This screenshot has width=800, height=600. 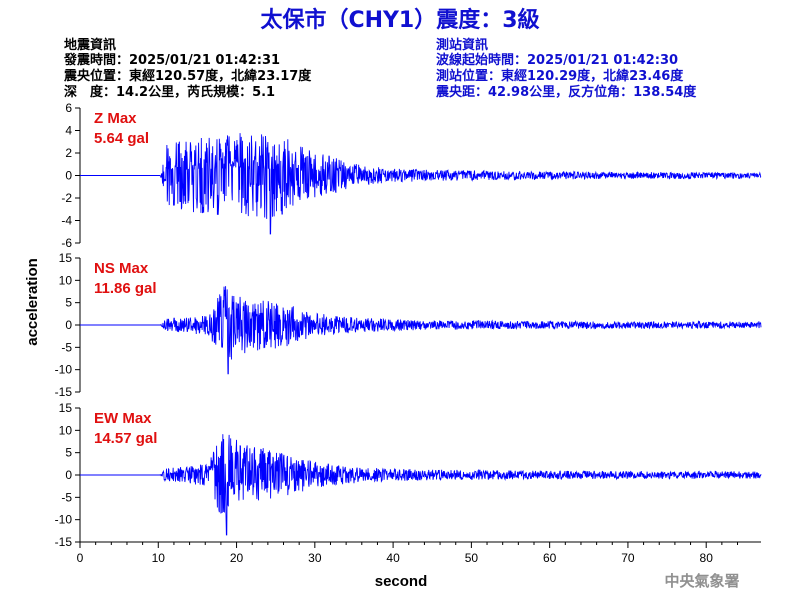 What do you see at coordinates (171, 60) in the screenshot?
I see `origin-time: 發震時間：2025/01/21 01:42:31` at bounding box center [171, 60].